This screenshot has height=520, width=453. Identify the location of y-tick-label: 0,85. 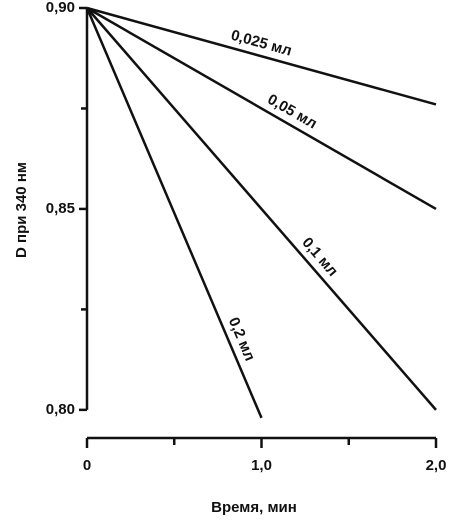
(60, 208).